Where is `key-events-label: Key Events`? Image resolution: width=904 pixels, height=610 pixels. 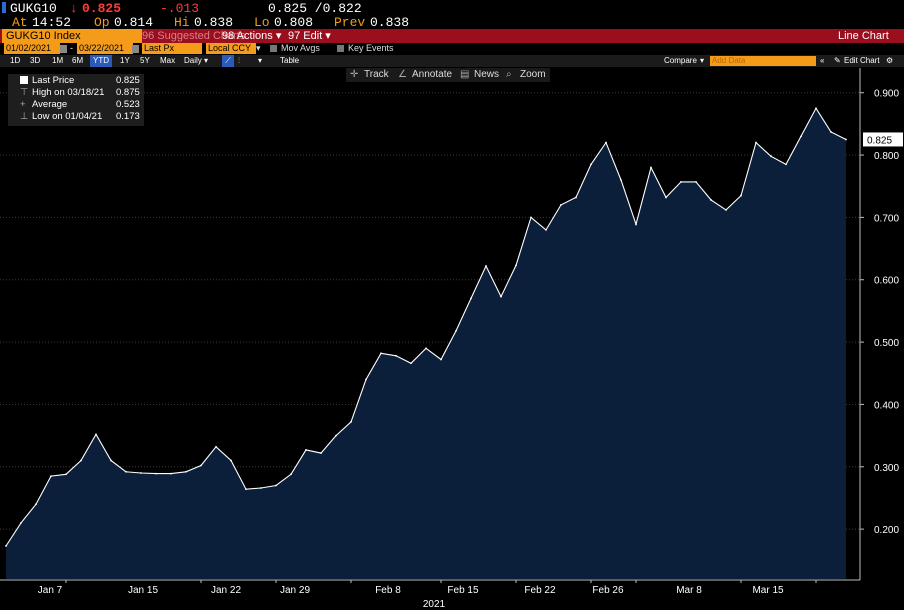
key-events-label: Key Events is located at coordinates (371, 48).